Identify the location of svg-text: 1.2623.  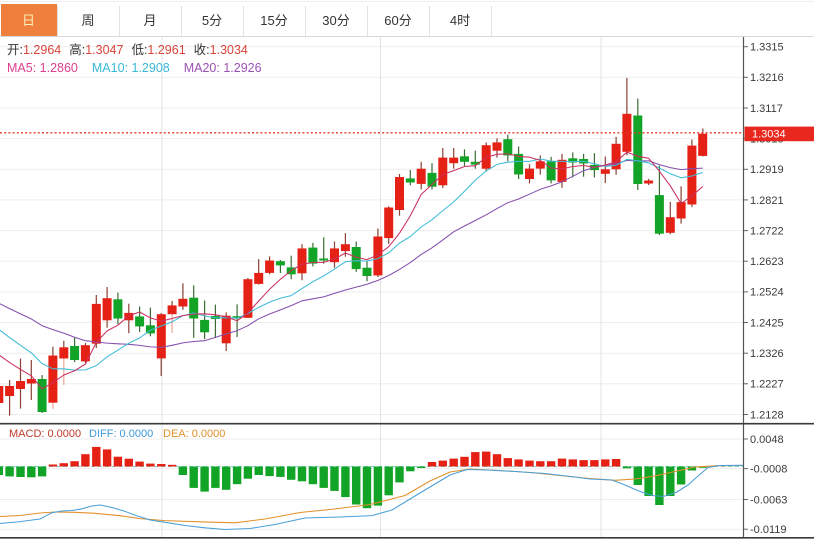
(767, 262).